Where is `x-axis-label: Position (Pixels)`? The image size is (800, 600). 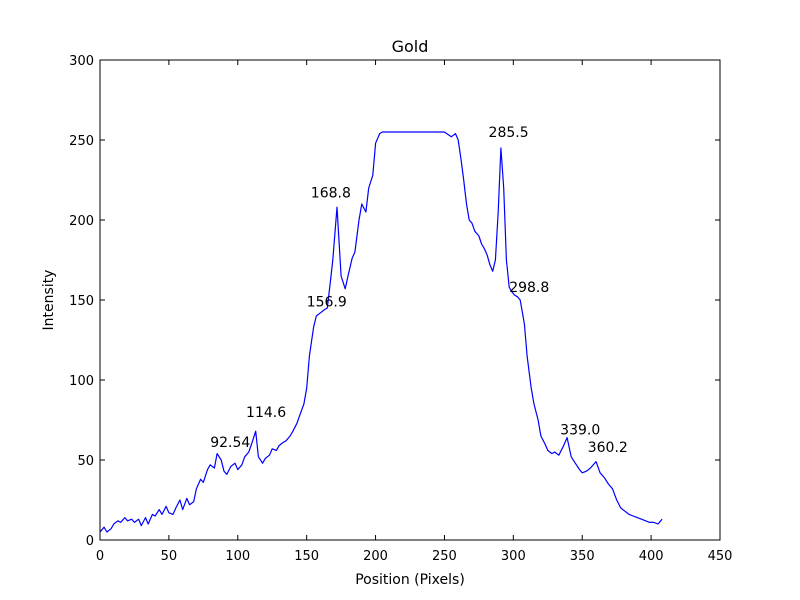
x-axis-label: Position (Pixels) is located at coordinates (410, 580).